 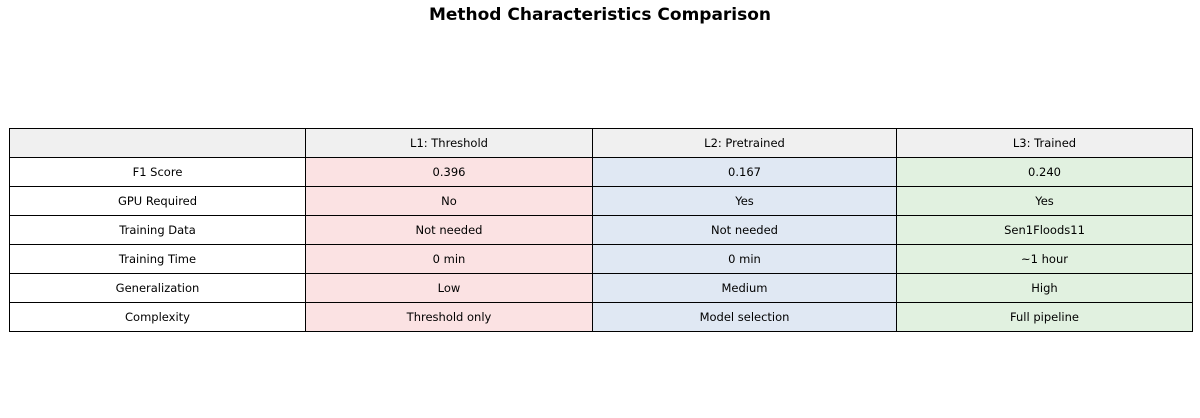 I want to click on table-row-generalization: Generalization Low Medium High, so click(x=601, y=288).